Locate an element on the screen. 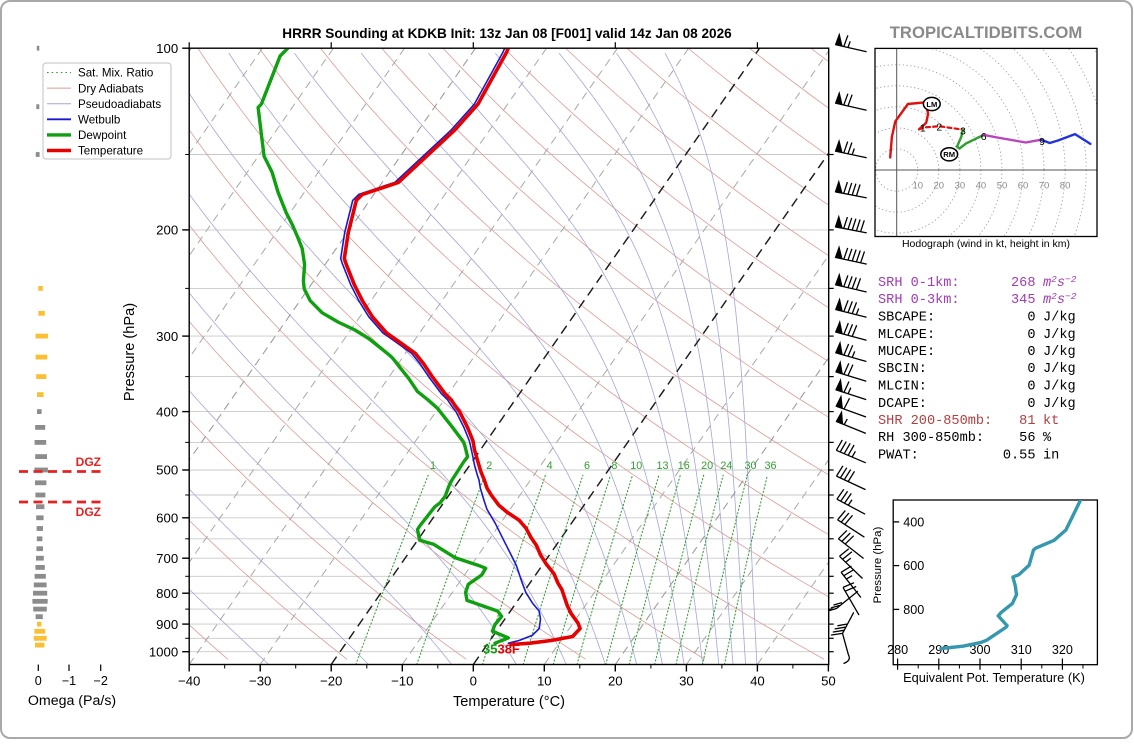 The height and width of the screenshot is (753, 1134). svg-text:Equivalent Pot. Temperature (K: Equivalent Pot. Temperature (K) is located at coordinates (994, 677).